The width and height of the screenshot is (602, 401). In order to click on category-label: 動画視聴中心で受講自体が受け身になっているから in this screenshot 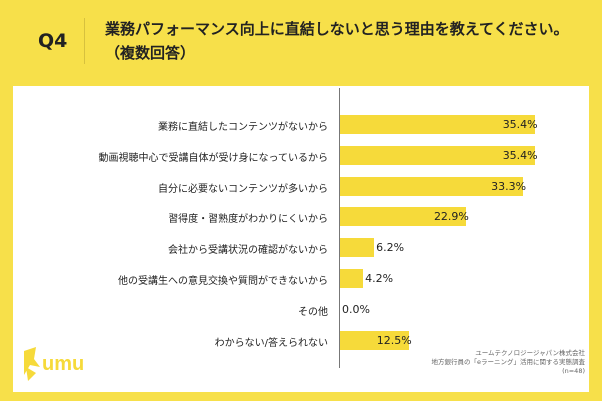, I will do `click(213, 158)`.